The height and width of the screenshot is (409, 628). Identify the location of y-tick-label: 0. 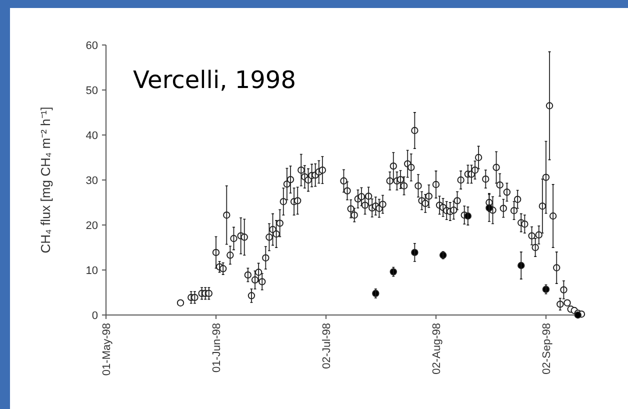
(95, 316).